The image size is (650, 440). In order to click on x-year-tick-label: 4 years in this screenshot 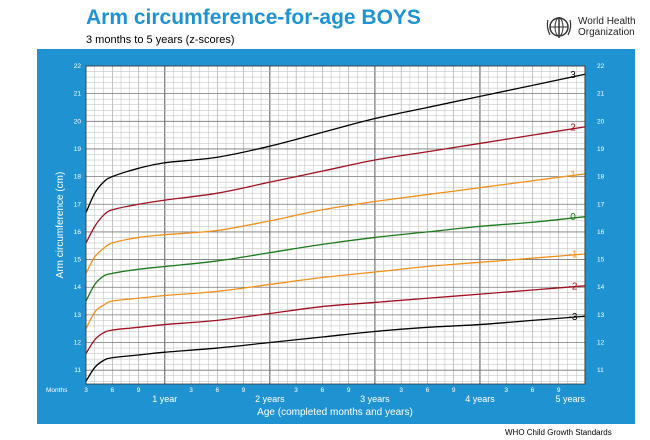, I will do `click(480, 399)`.